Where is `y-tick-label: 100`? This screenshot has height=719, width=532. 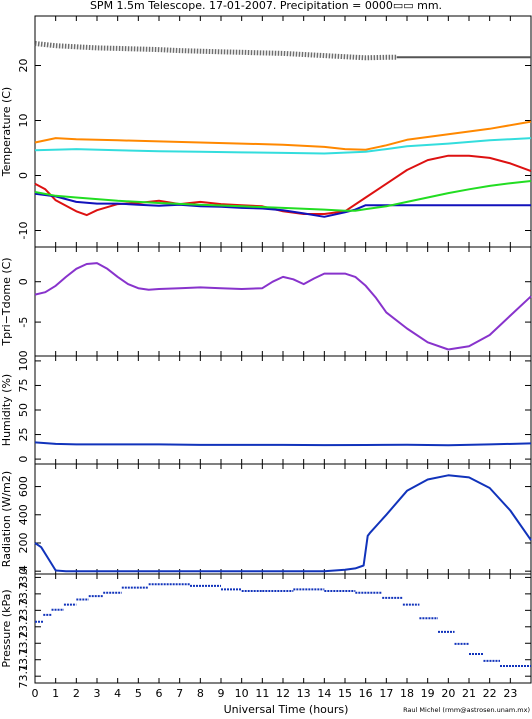 y-tick-label: 100 is located at coordinates (23, 360).